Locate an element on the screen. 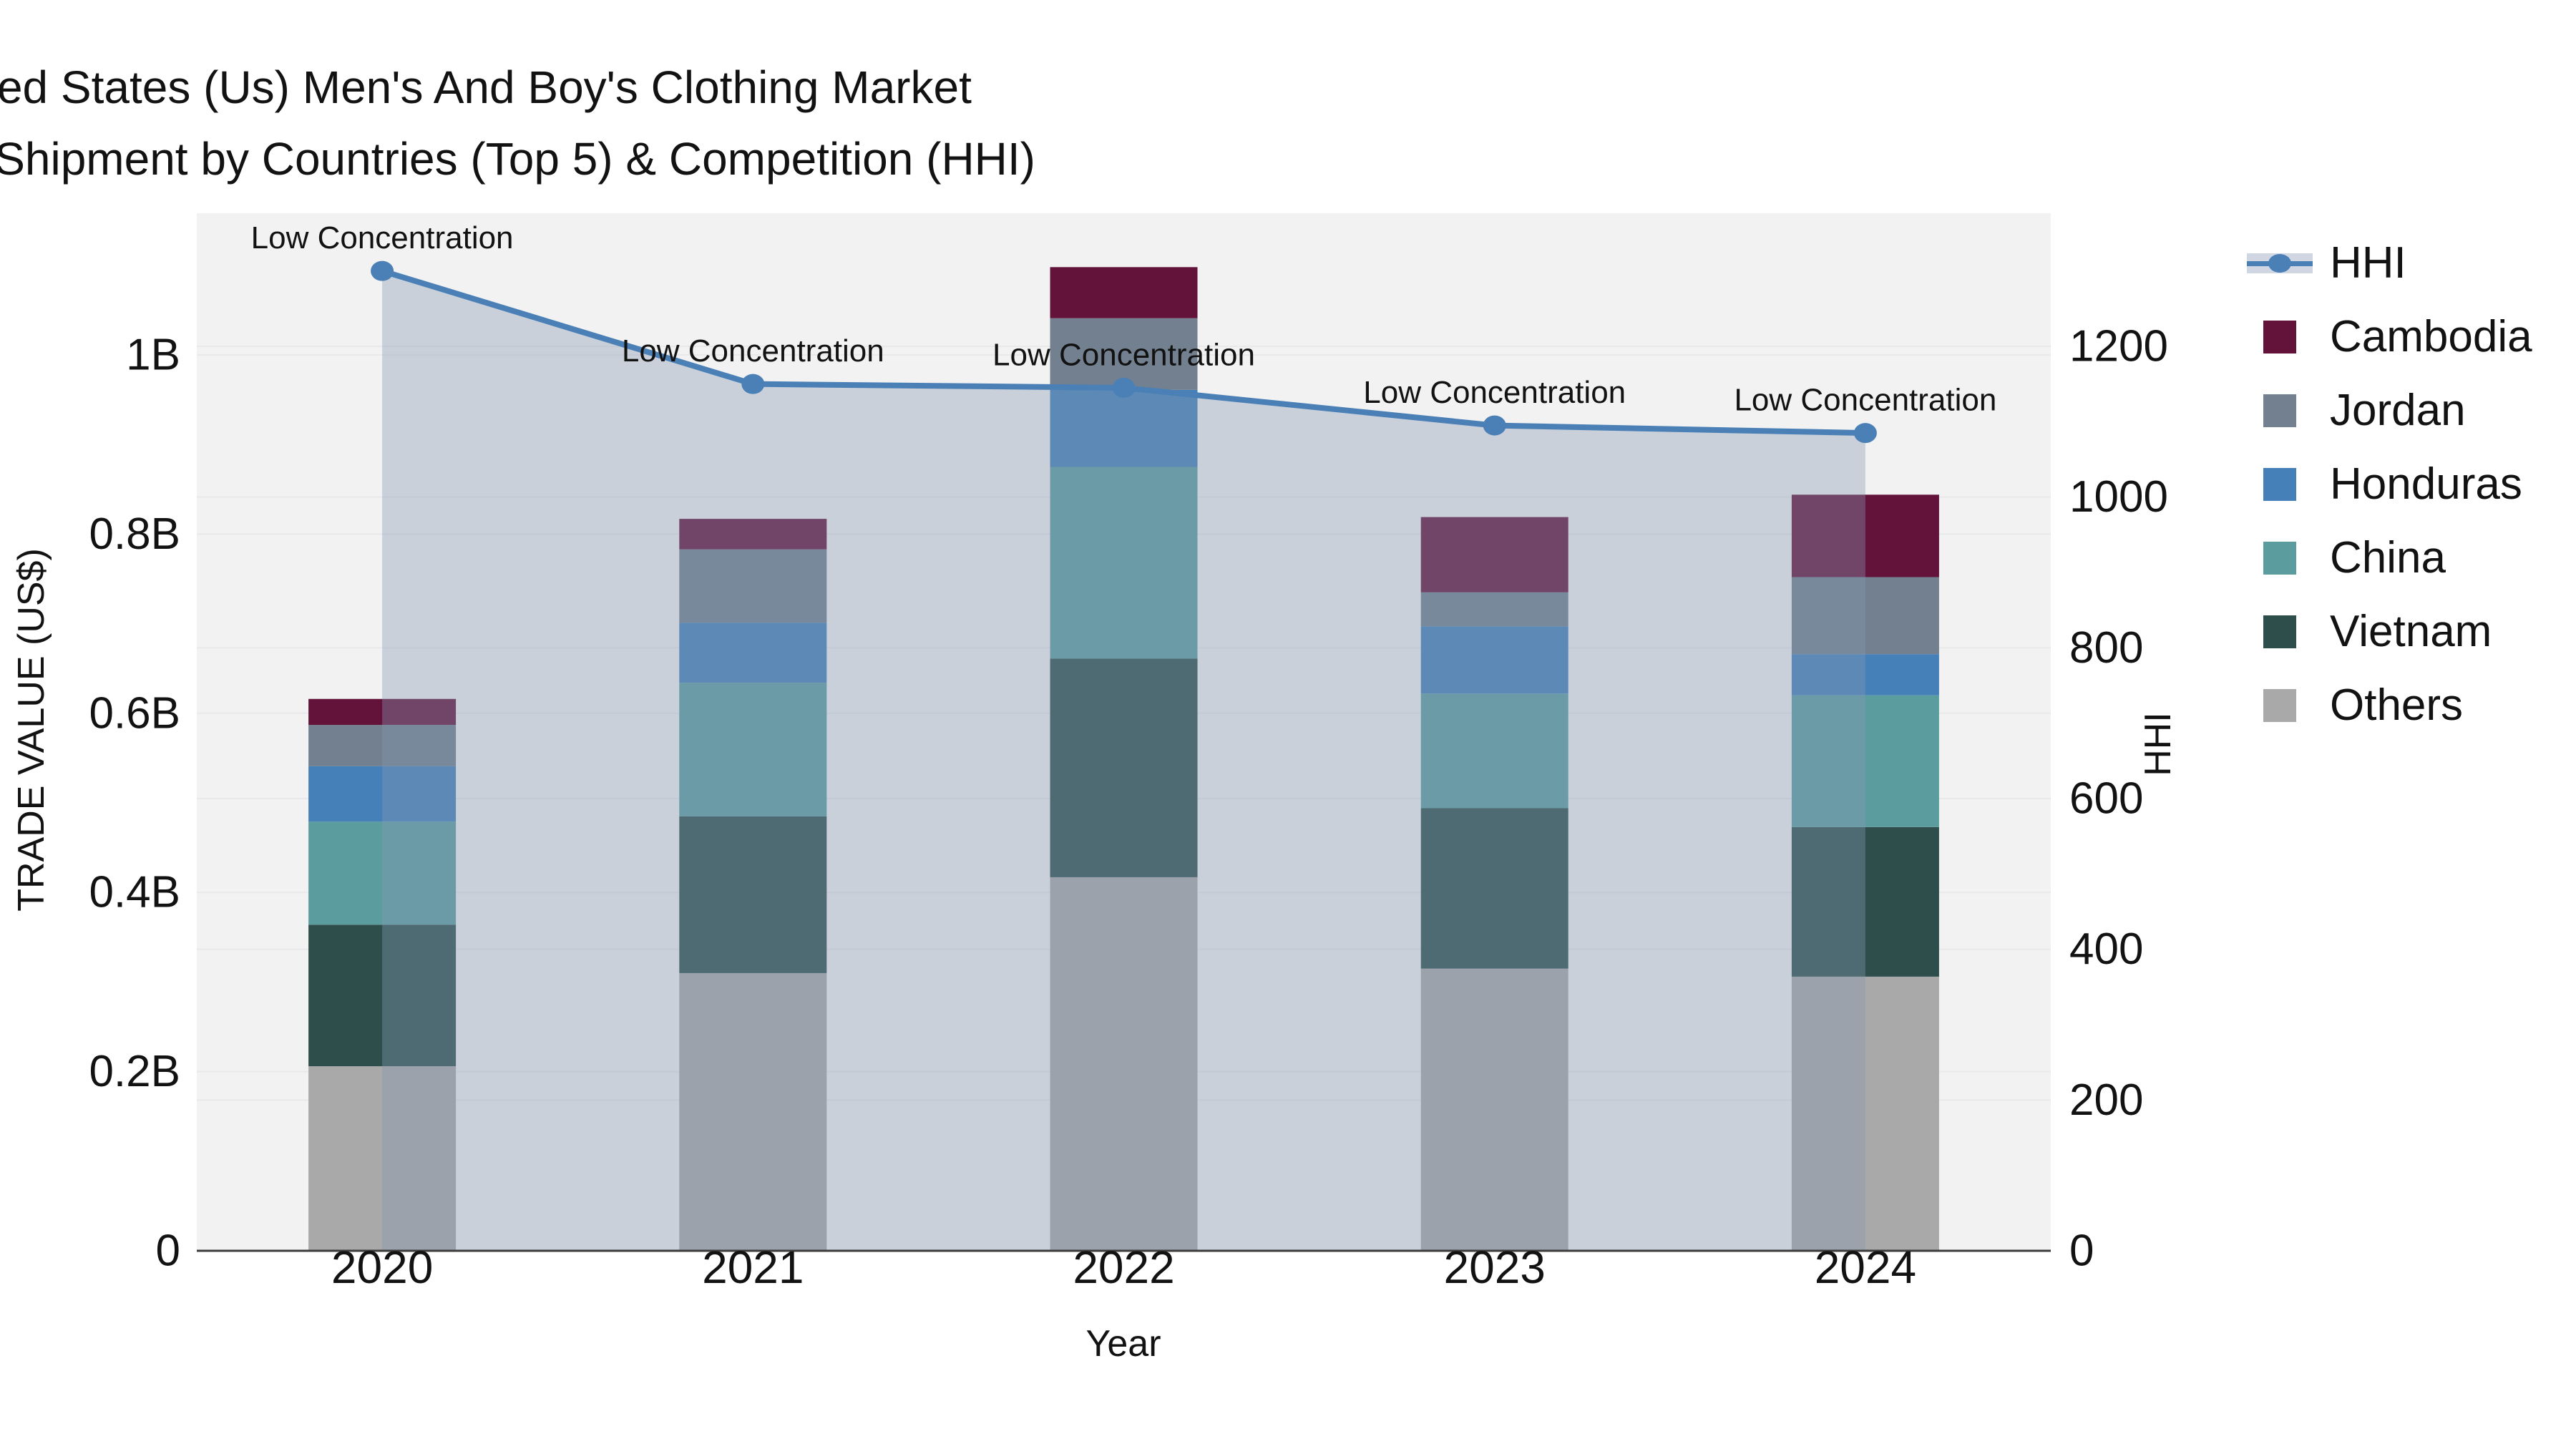 This screenshot has height=1449, width=2576. legend-item-cambodia: Cambodia is located at coordinates (2389, 337).